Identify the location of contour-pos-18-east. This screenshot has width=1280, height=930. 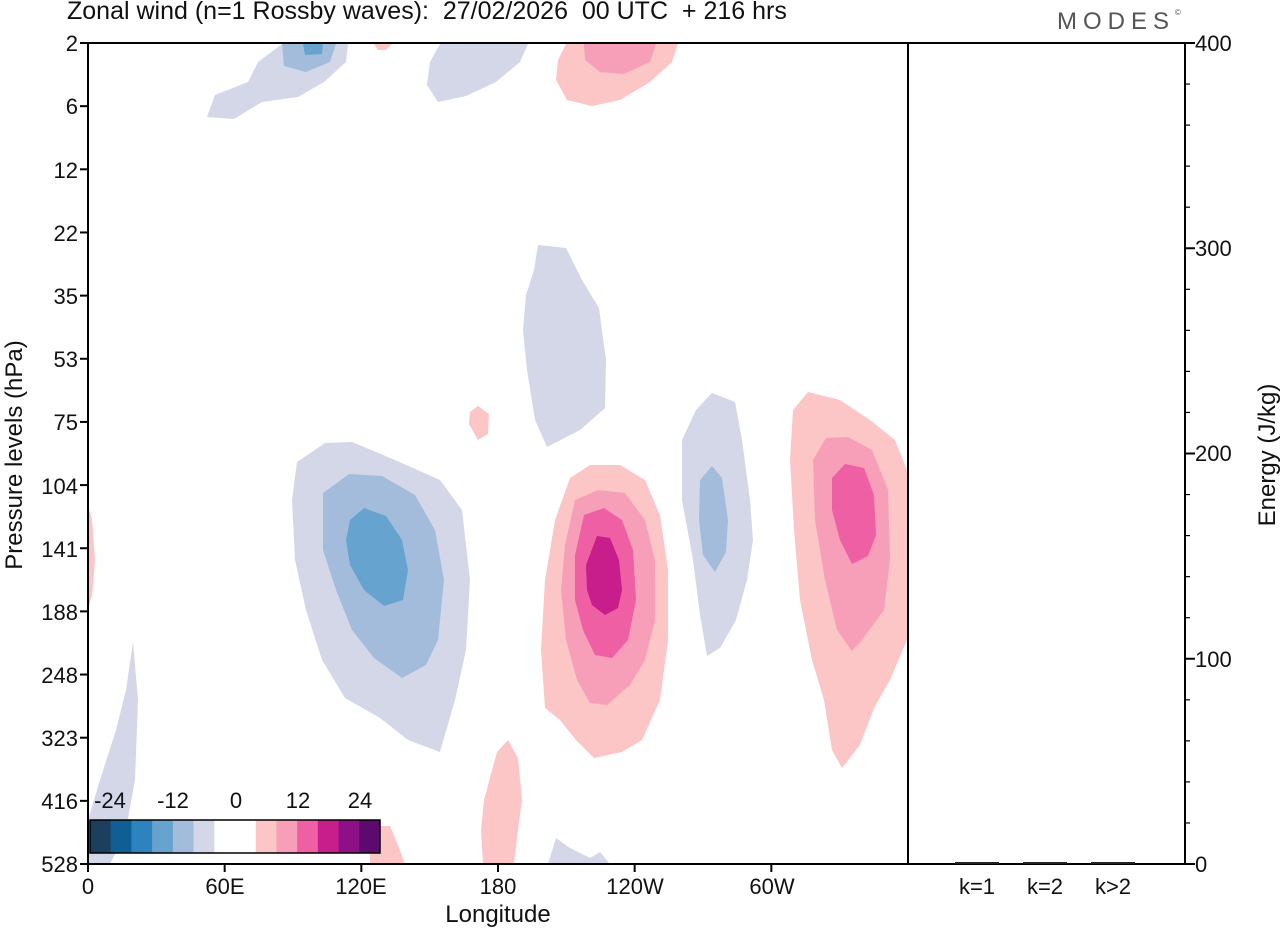
(854, 514).